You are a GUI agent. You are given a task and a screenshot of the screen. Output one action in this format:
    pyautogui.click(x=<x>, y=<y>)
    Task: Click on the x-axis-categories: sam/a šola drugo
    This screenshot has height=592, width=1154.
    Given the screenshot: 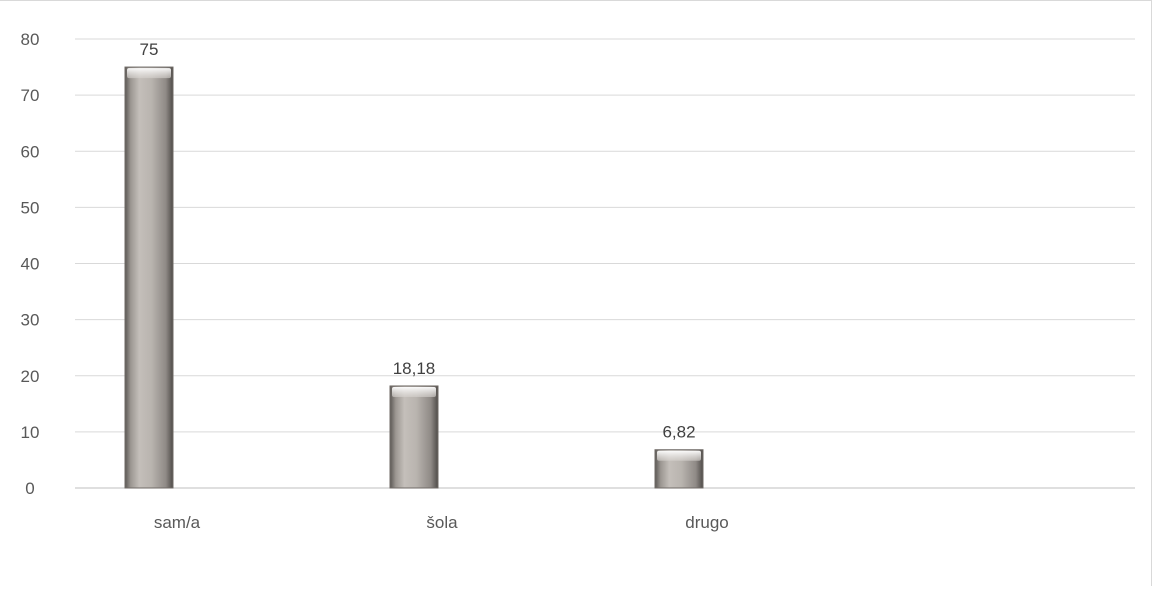 What is the action you would take?
    pyautogui.click(x=441, y=522)
    